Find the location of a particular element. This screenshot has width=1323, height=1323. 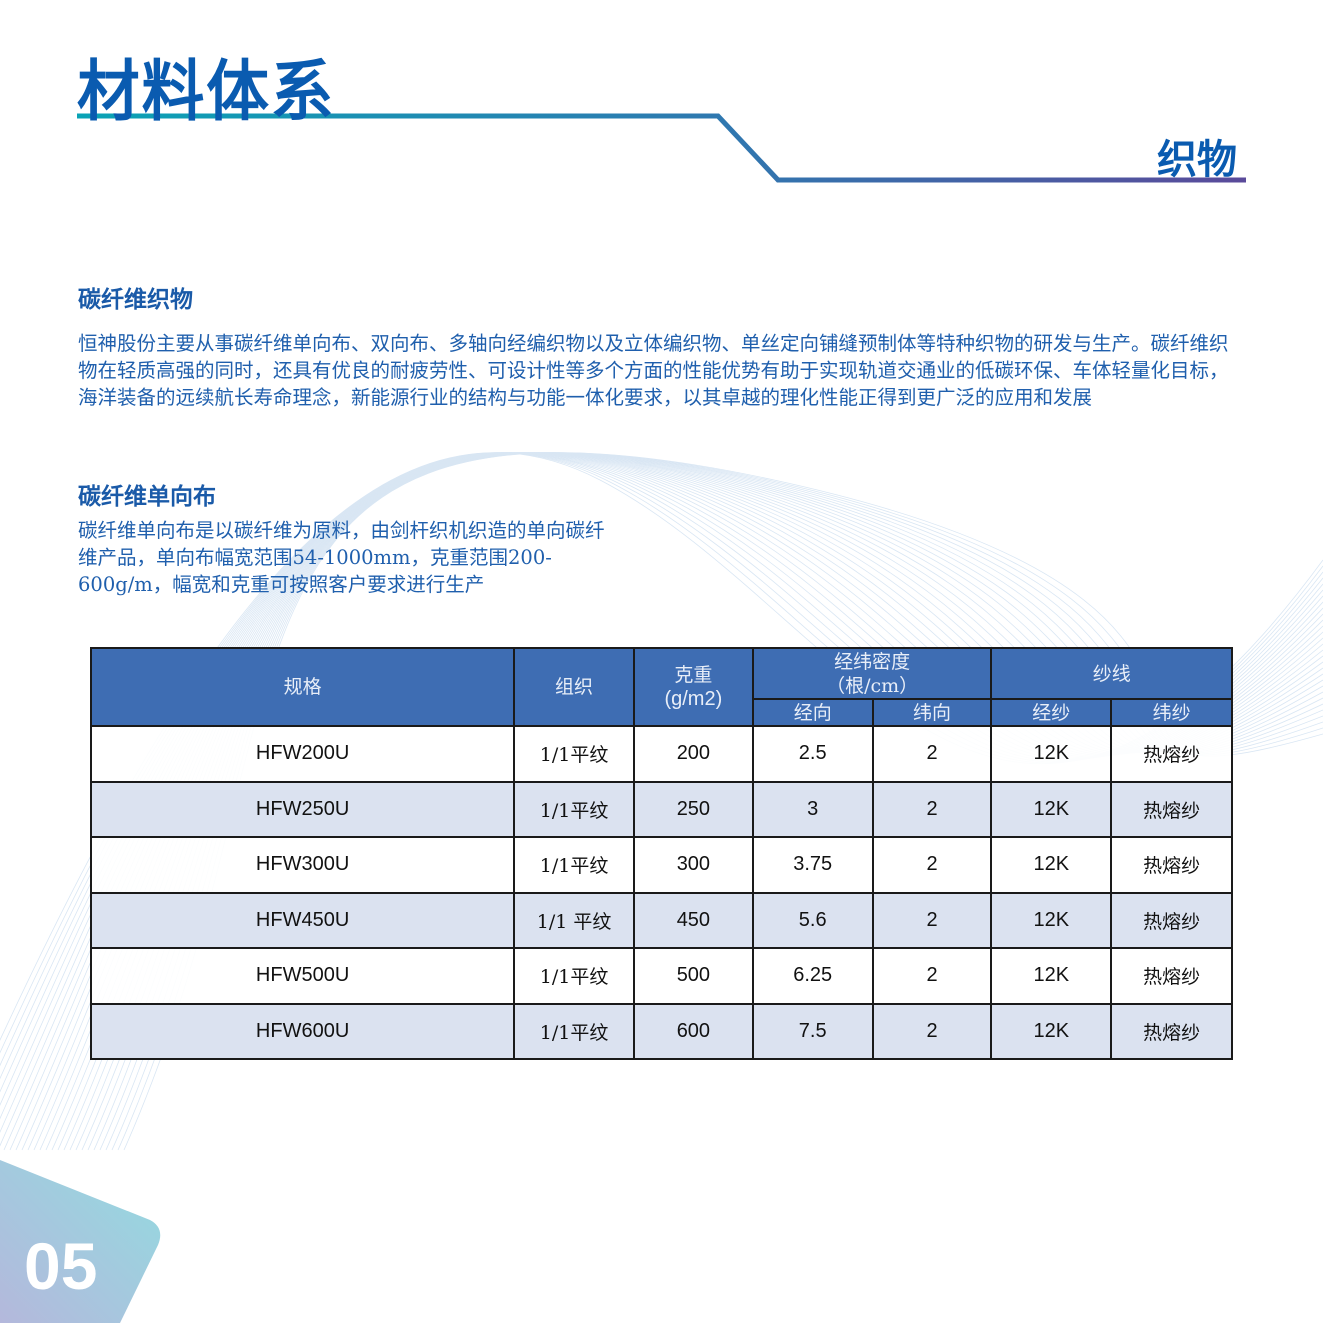

cell-warp-density: 2.5 is located at coordinates (812, 754).